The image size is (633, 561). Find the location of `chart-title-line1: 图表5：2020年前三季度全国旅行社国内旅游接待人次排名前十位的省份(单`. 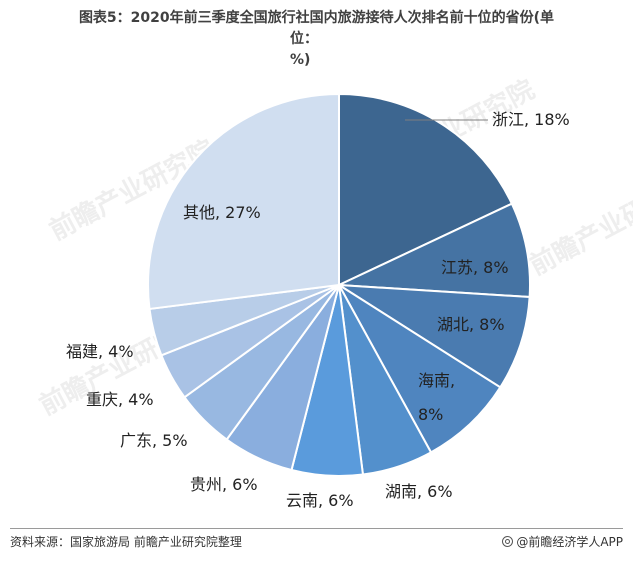

chart-title-line1: 图表5：2020年前三季度全国旅行社国内旅游接待人次排名前十位的省份(单 is located at coordinates (316, 18).